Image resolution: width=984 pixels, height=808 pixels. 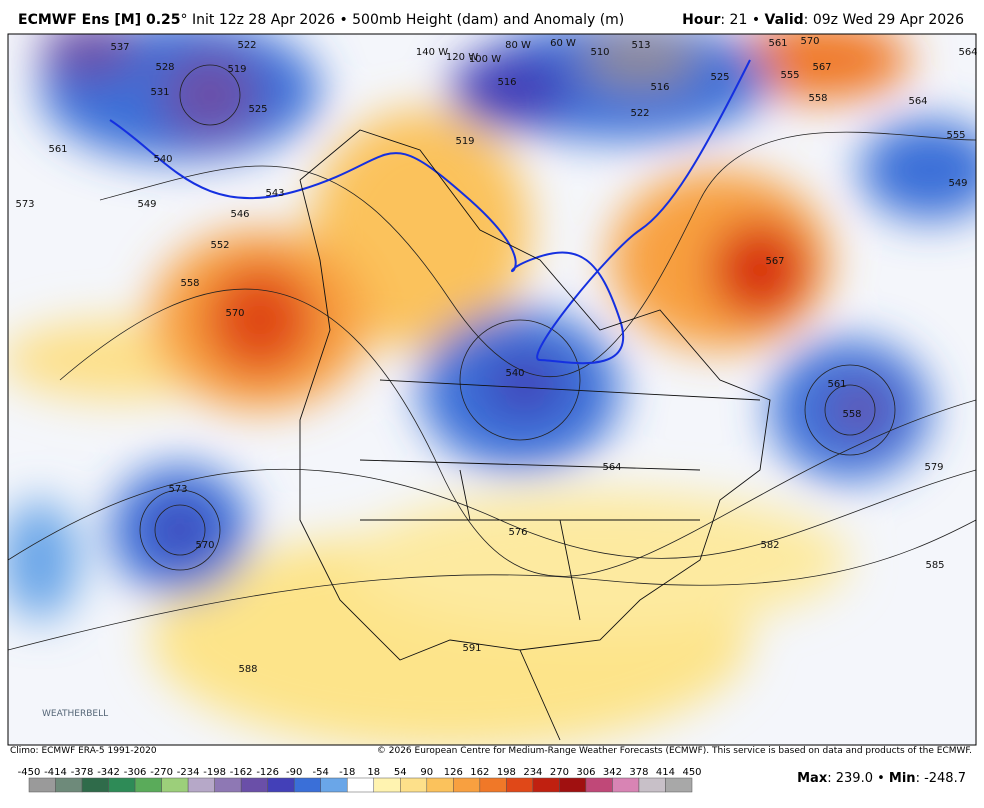 What do you see at coordinates (239, 214) in the screenshot?
I see `contour-label: 546` at bounding box center [239, 214].